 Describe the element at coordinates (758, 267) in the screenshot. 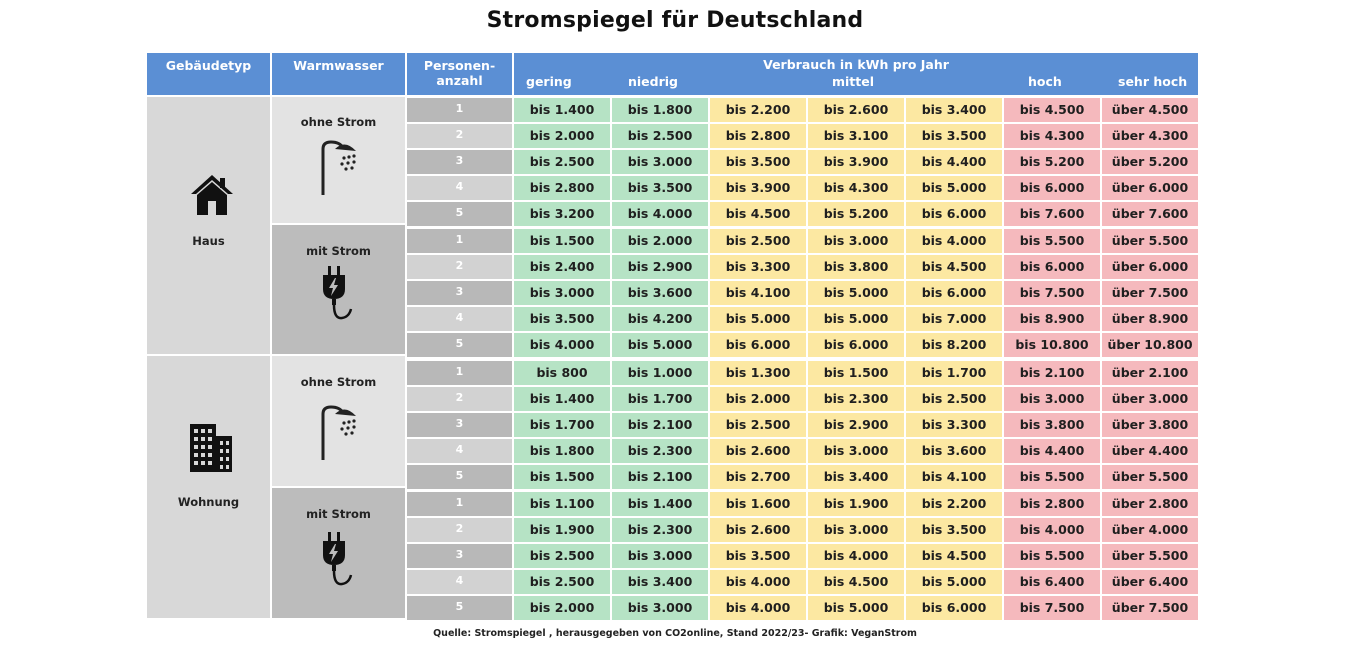

I see `value-cell-mittel: bis 3.300` at that location.